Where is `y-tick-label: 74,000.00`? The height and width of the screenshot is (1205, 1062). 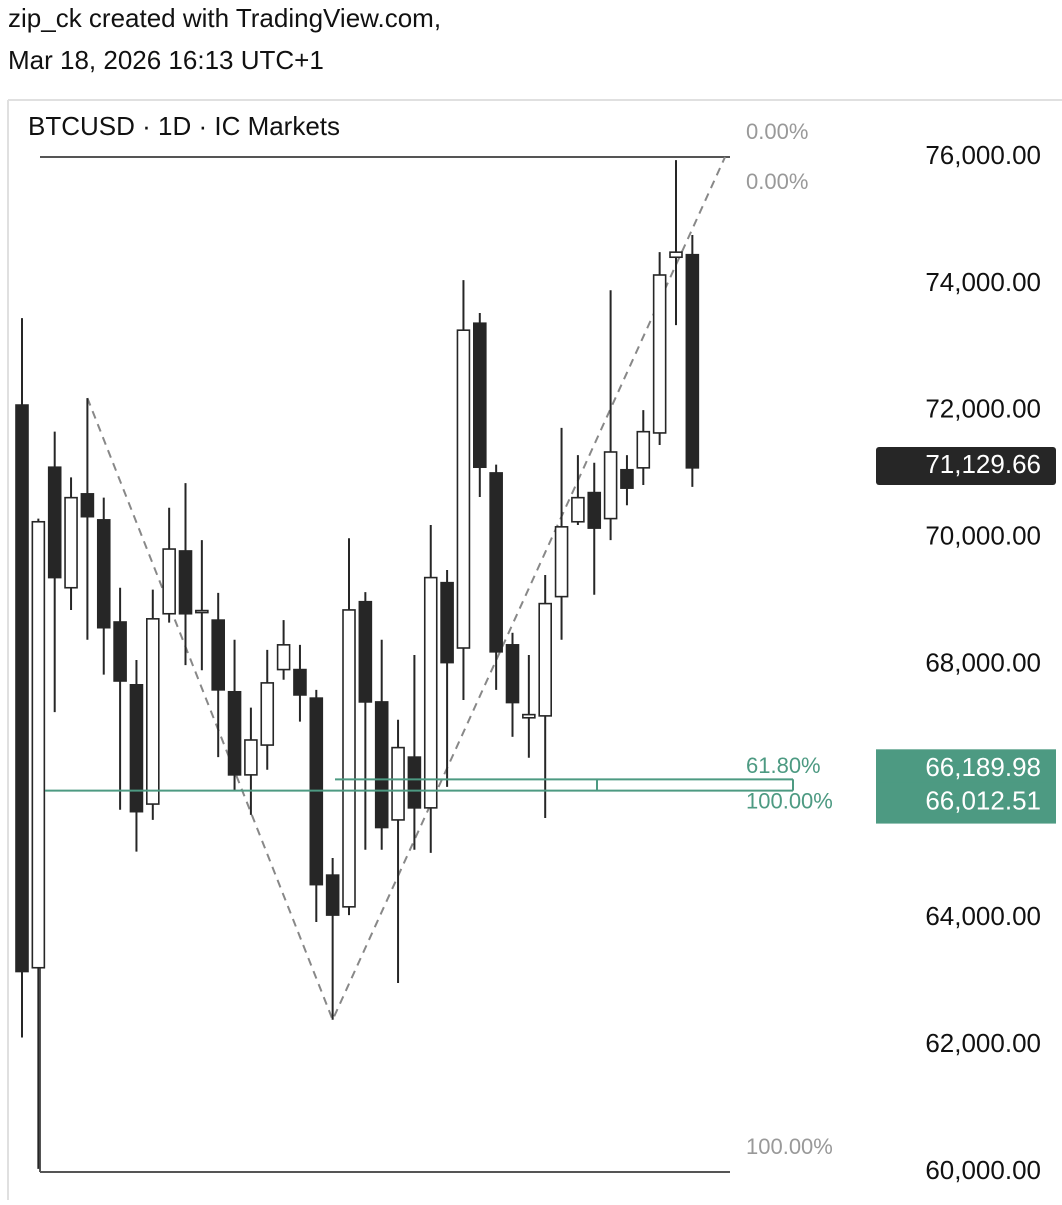 y-tick-label: 74,000.00 is located at coordinates (983, 282).